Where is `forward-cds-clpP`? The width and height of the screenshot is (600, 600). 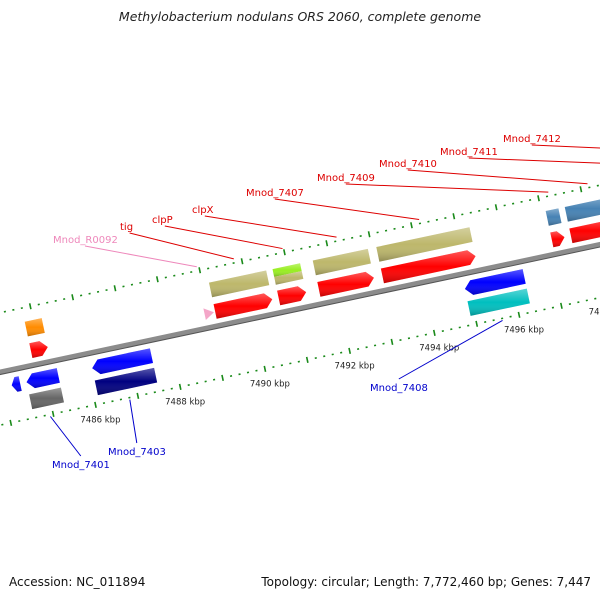 forward-cds-clpP is located at coordinates (292, 296).